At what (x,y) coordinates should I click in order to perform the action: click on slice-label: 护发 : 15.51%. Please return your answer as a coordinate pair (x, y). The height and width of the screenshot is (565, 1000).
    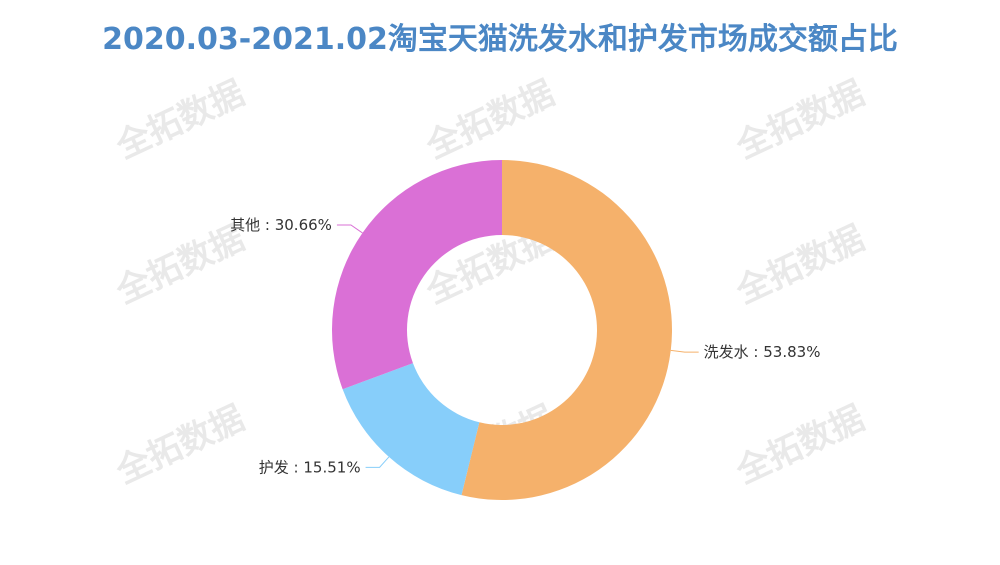
    Looking at the image, I should click on (310, 467).